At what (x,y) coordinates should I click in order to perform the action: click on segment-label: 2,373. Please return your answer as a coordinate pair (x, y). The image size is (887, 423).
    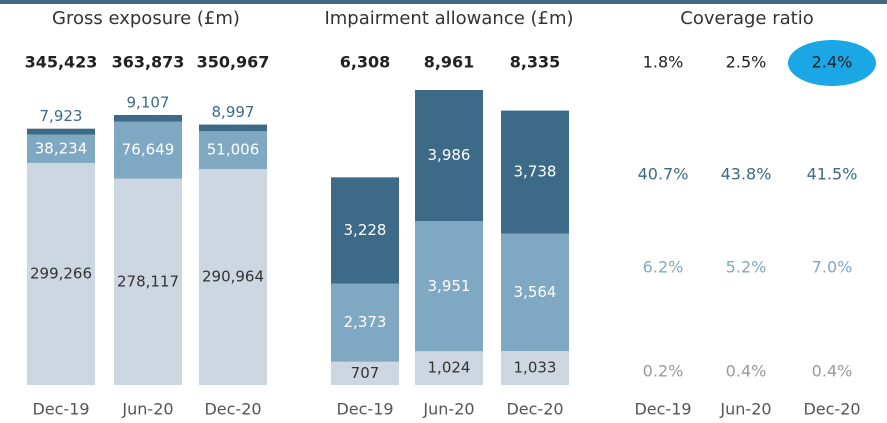
    Looking at the image, I should click on (365, 322).